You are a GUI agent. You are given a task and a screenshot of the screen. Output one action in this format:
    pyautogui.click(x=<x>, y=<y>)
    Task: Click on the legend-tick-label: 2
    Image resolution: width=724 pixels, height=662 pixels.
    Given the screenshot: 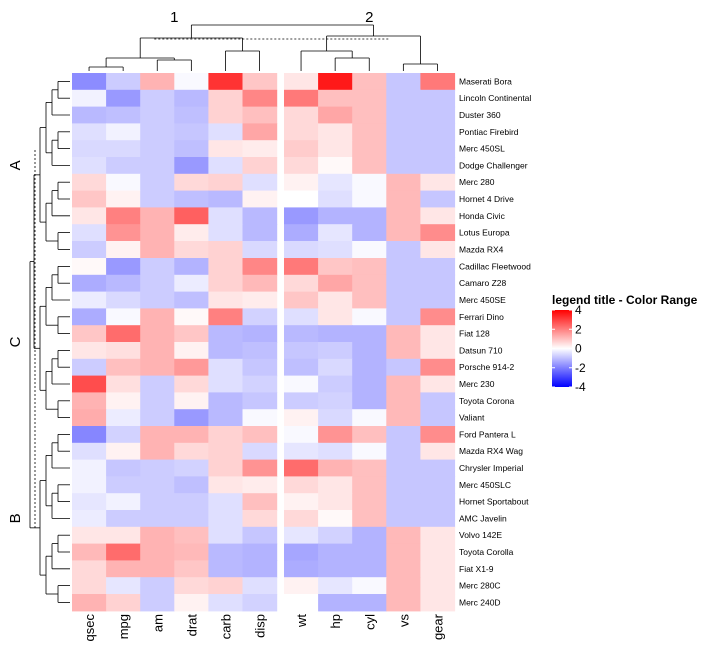 What is the action you would take?
    pyautogui.click(x=578, y=329)
    